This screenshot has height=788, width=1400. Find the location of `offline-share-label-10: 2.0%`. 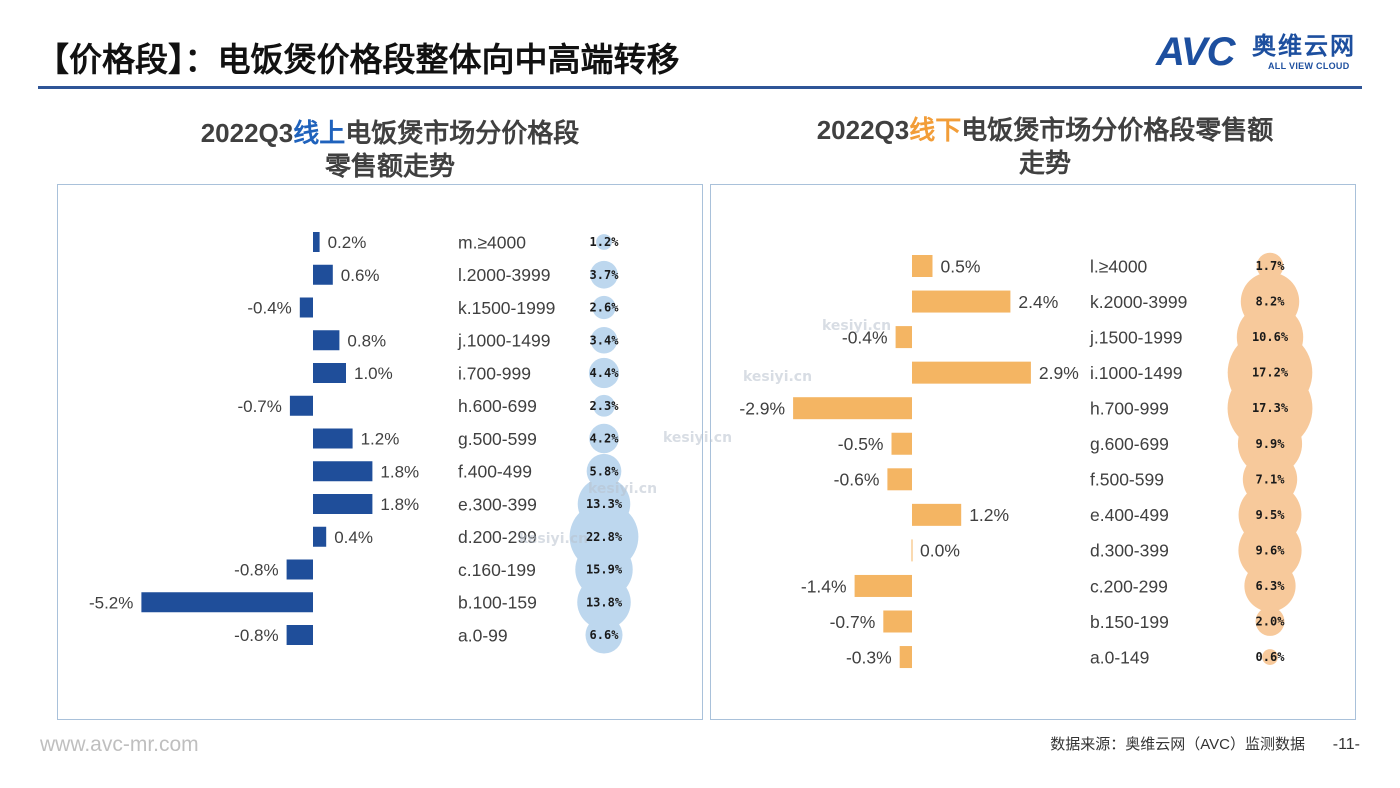

offline-share-label-10: 2.0% is located at coordinates (1271, 622).